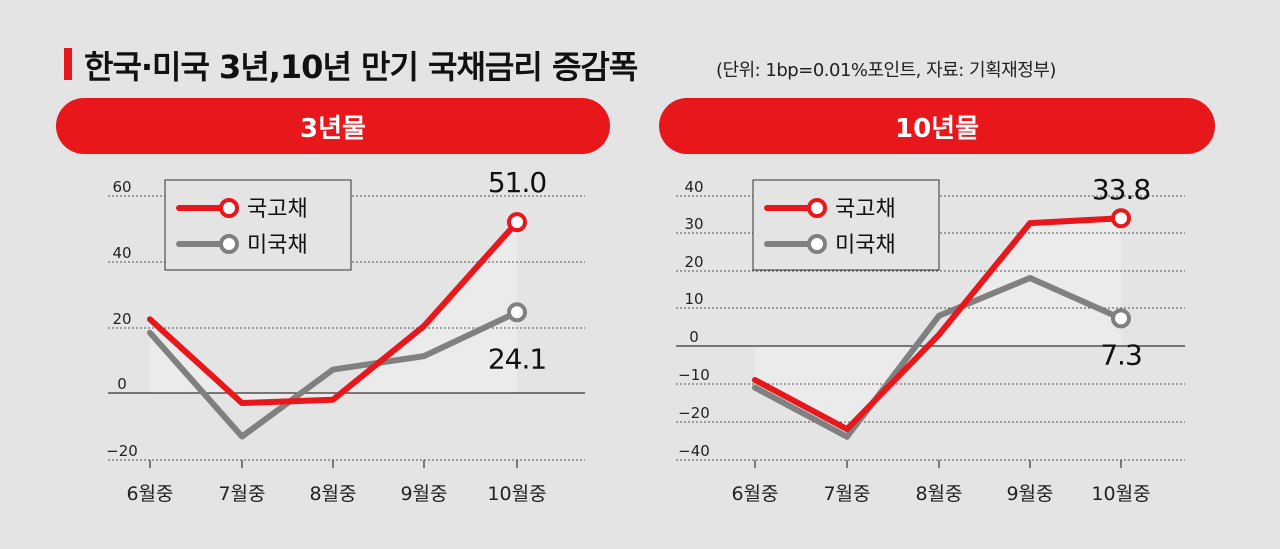 Image resolution: width=1280 pixels, height=549 pixels. I want to click on data-label: 7.3, so click(1121, 354).